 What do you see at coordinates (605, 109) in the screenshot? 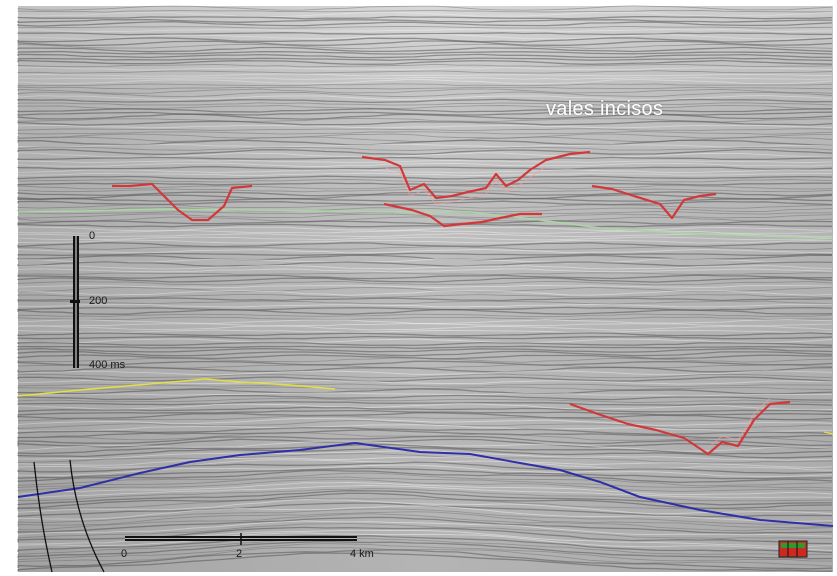
I see `annotation-label: vales incisos` at bounding box center [605, 109].